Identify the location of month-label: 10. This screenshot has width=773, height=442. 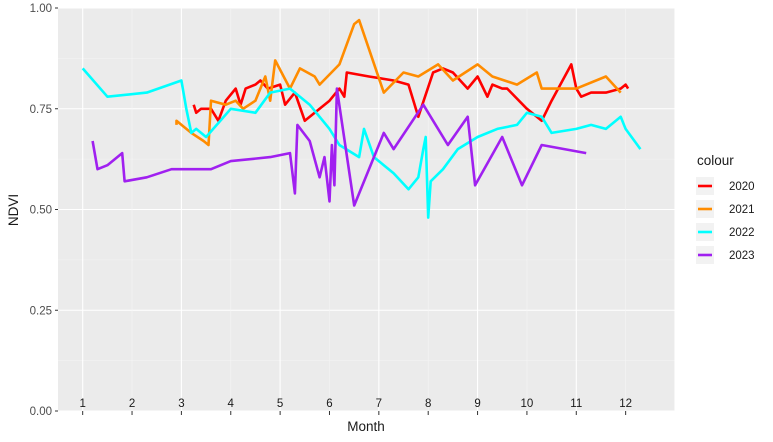
(527, 404).